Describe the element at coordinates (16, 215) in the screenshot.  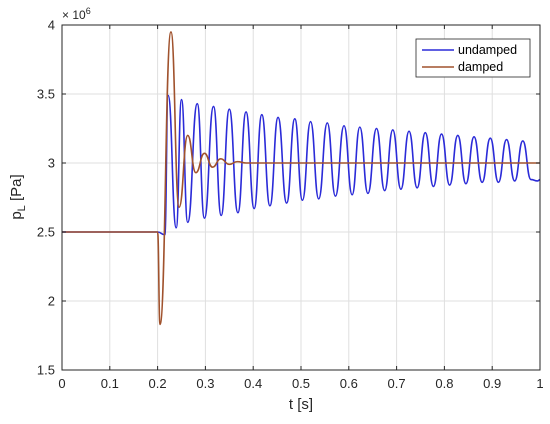
I see `y-axis-label-main: p` at that location.